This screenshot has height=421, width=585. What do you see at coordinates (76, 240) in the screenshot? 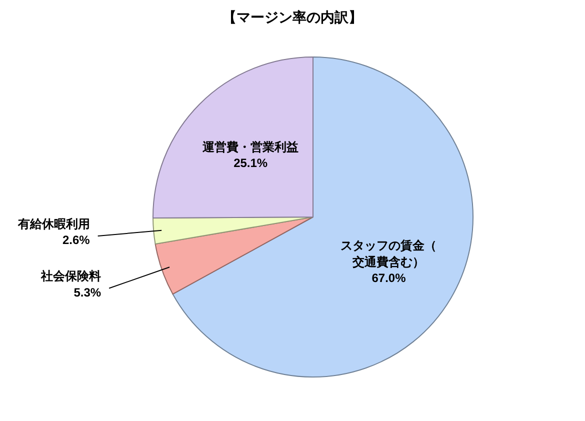
I see `data-label: 2.6%` at bounding box center [76, 240].